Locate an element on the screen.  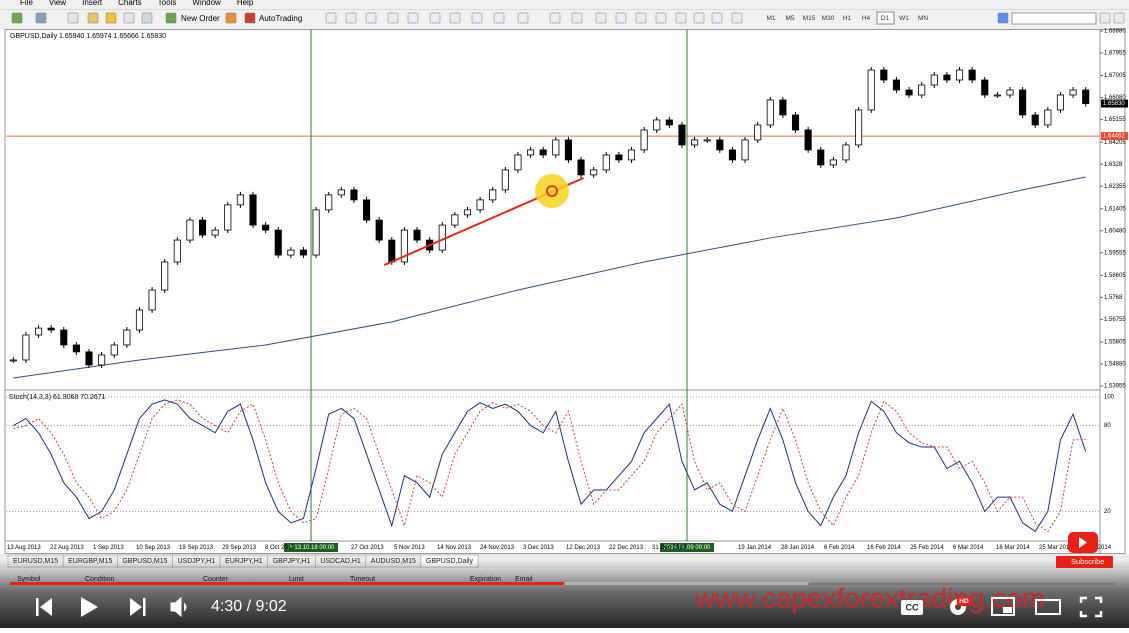
timeframe-button: H1 is located at coordinates (847, 18).